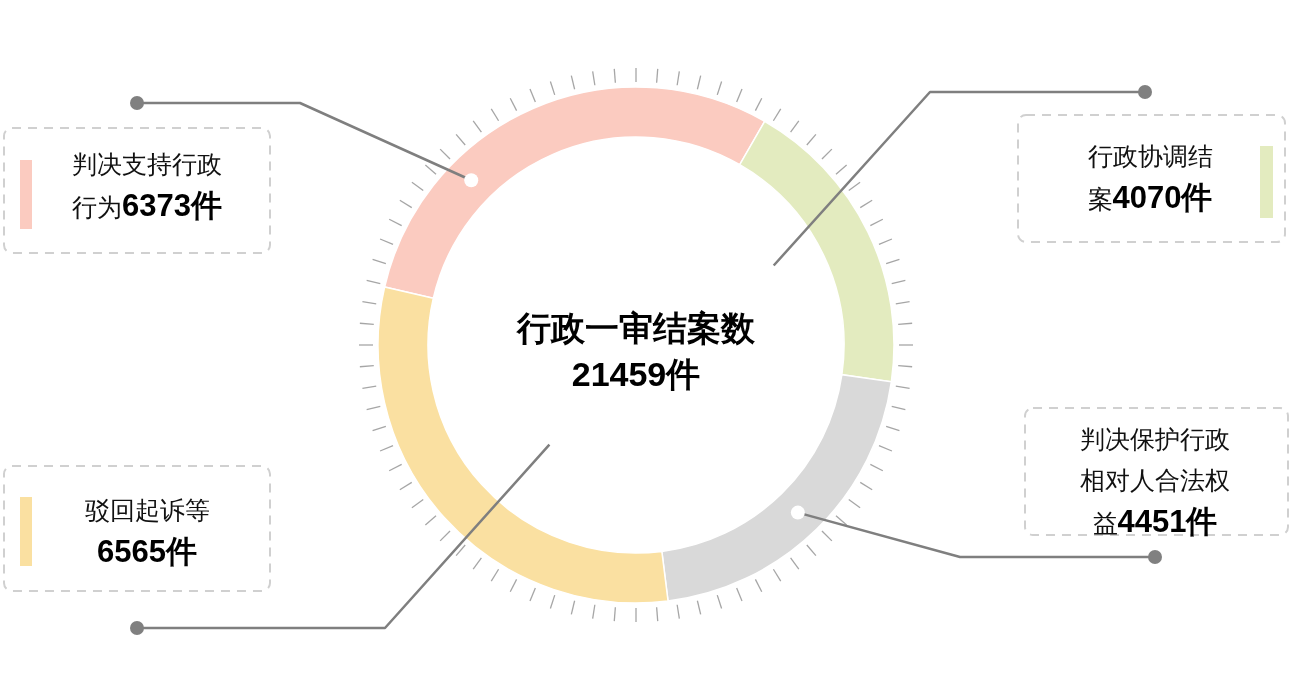 The width and height of the screenshot is (1295, 690). I want to click on data-label: 4451件, so click(1167, 521).